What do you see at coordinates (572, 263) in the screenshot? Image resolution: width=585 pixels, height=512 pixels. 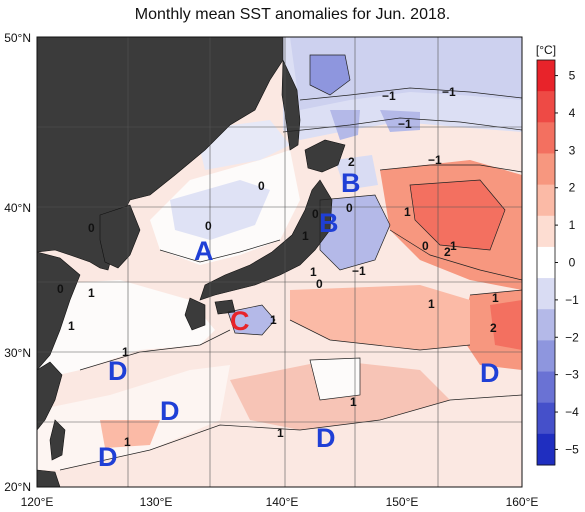 I see `colorbar-tick-label: 0` at bounding box center [572, 263].